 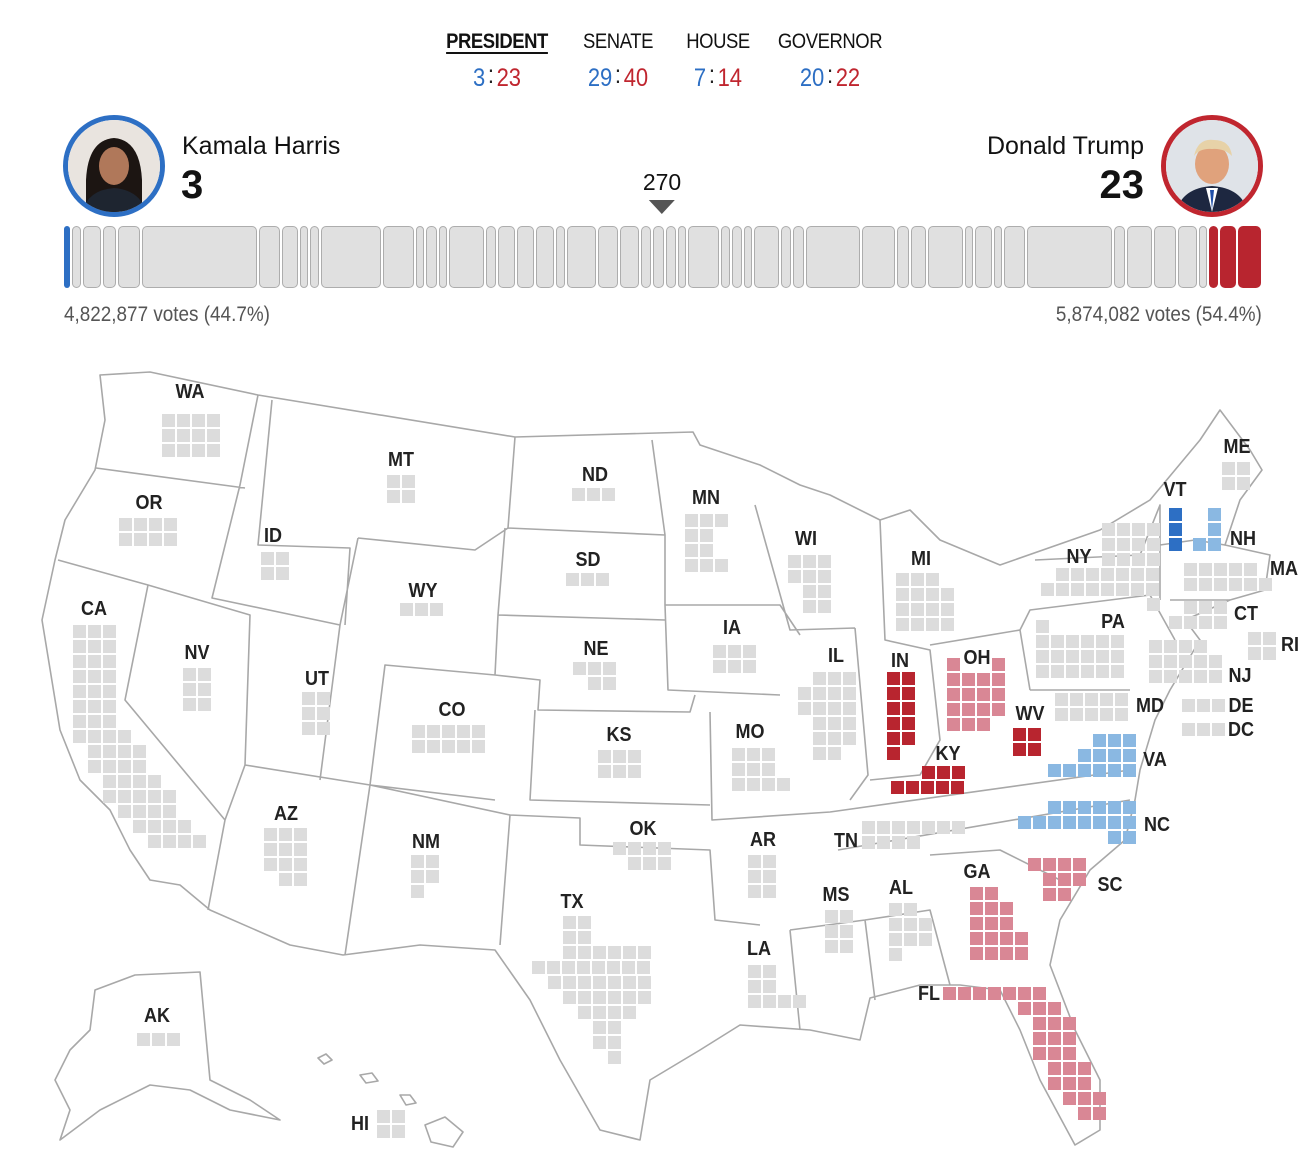 I want to click on tab-president: PRESIDENT 3:23, so click(x=497, y=61).